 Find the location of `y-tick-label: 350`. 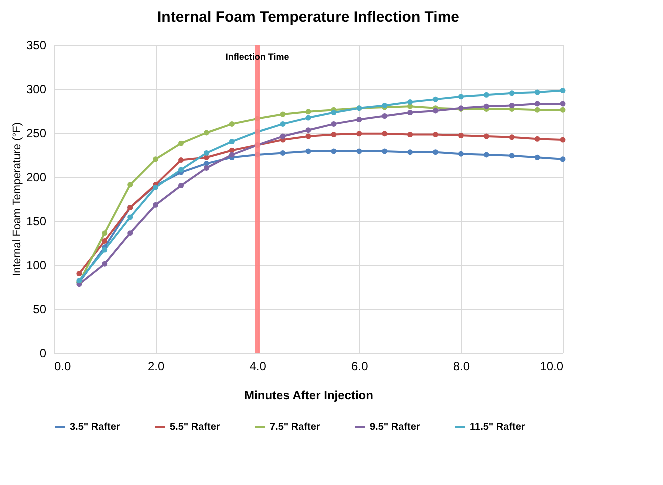

y-tick-label: 350 is located at coordinates (36, 45).